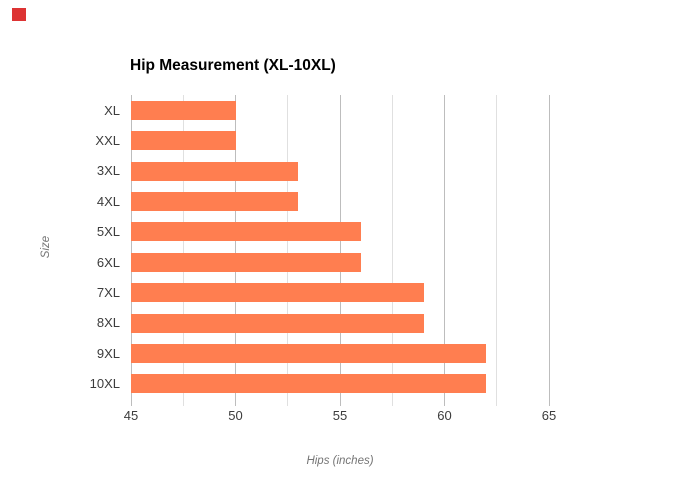 Image resolution: width=680 pixels, height=500 pixels. I want to click on bar-5xl, so click(246, 232).